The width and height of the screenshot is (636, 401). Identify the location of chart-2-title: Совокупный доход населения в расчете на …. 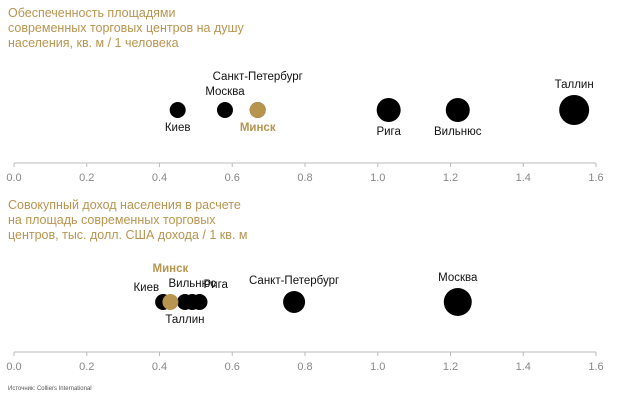
(128, 220).